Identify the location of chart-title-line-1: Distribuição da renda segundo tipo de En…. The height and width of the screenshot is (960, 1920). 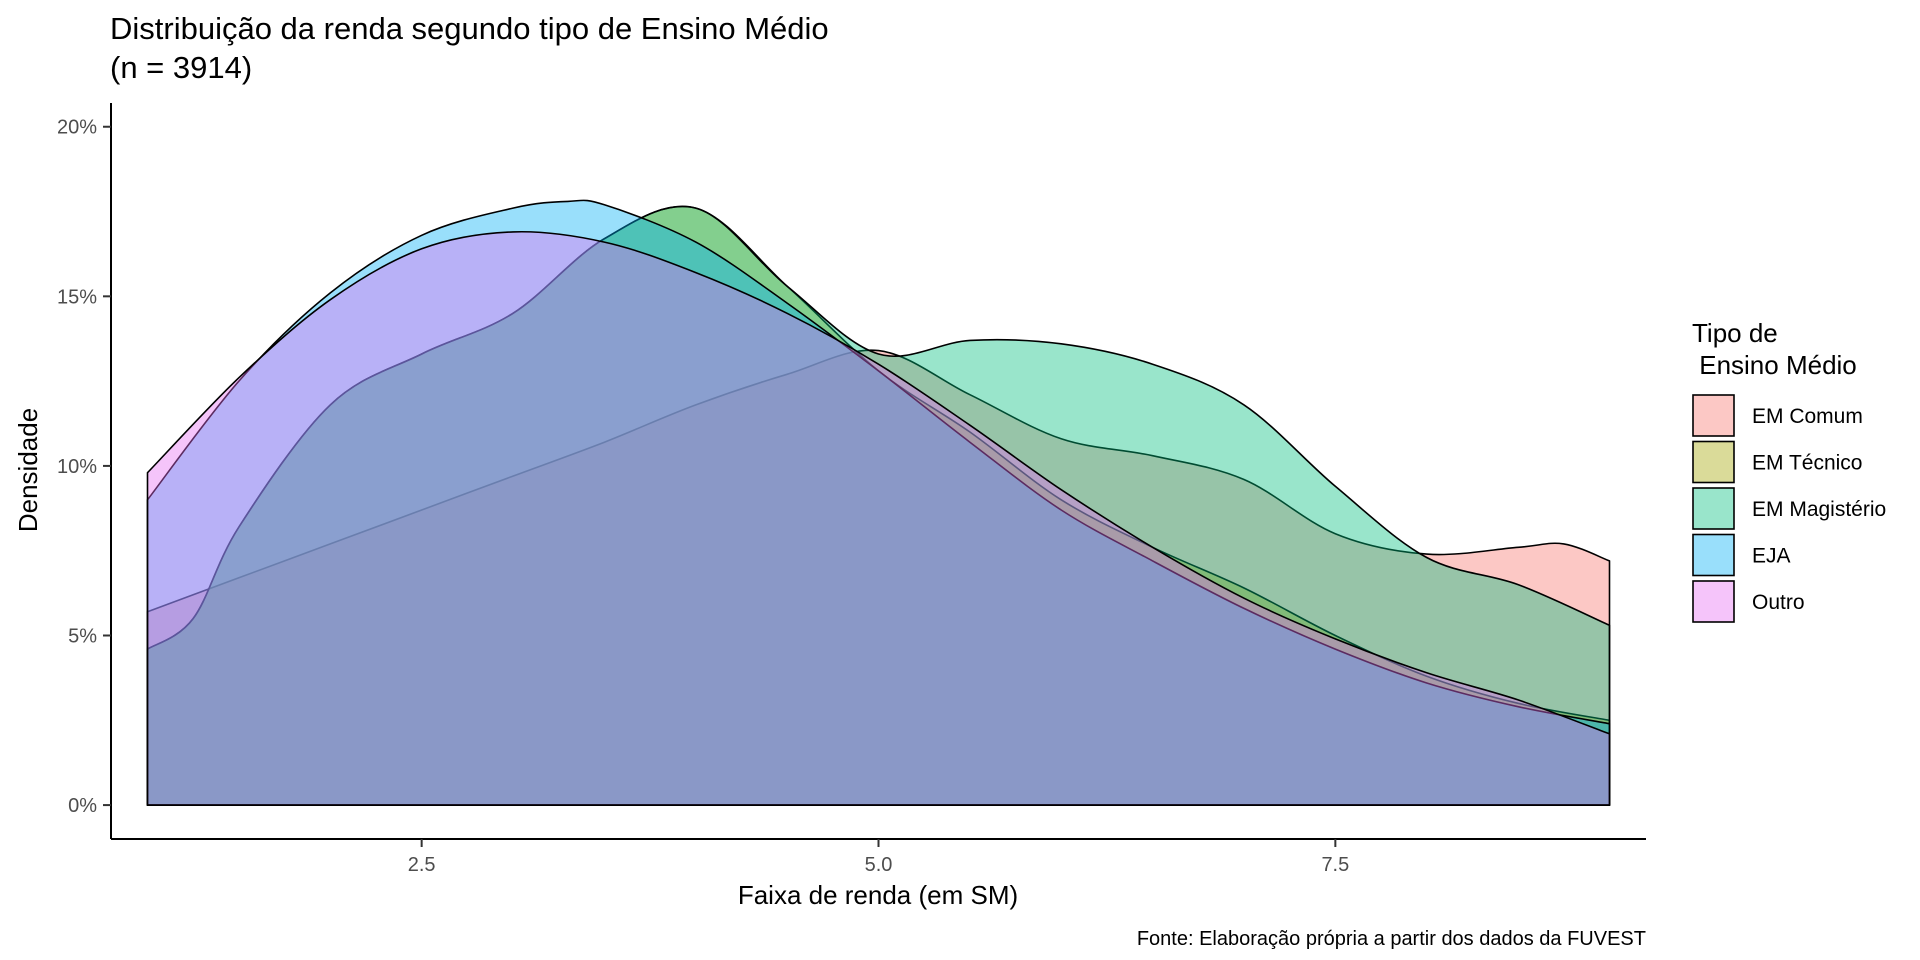
(469, 28).